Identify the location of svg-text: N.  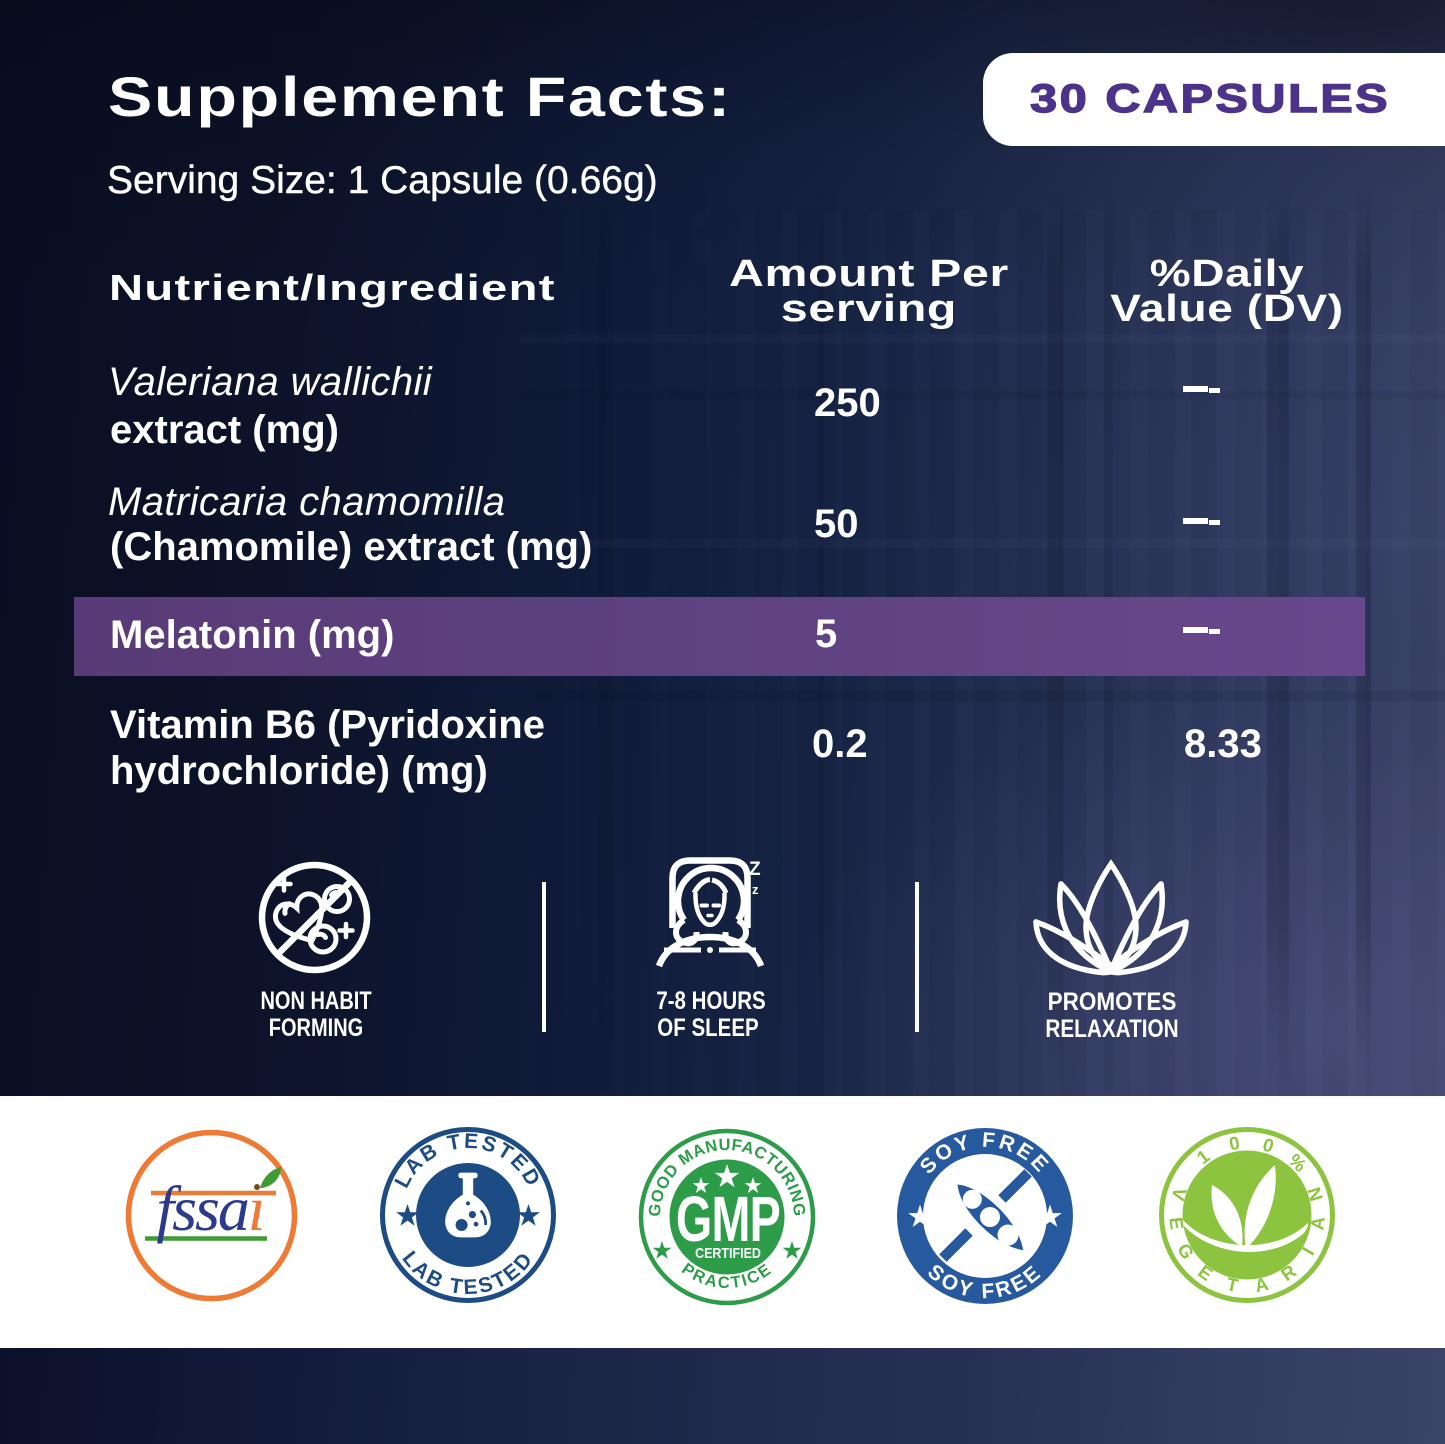
(1315, 1194).